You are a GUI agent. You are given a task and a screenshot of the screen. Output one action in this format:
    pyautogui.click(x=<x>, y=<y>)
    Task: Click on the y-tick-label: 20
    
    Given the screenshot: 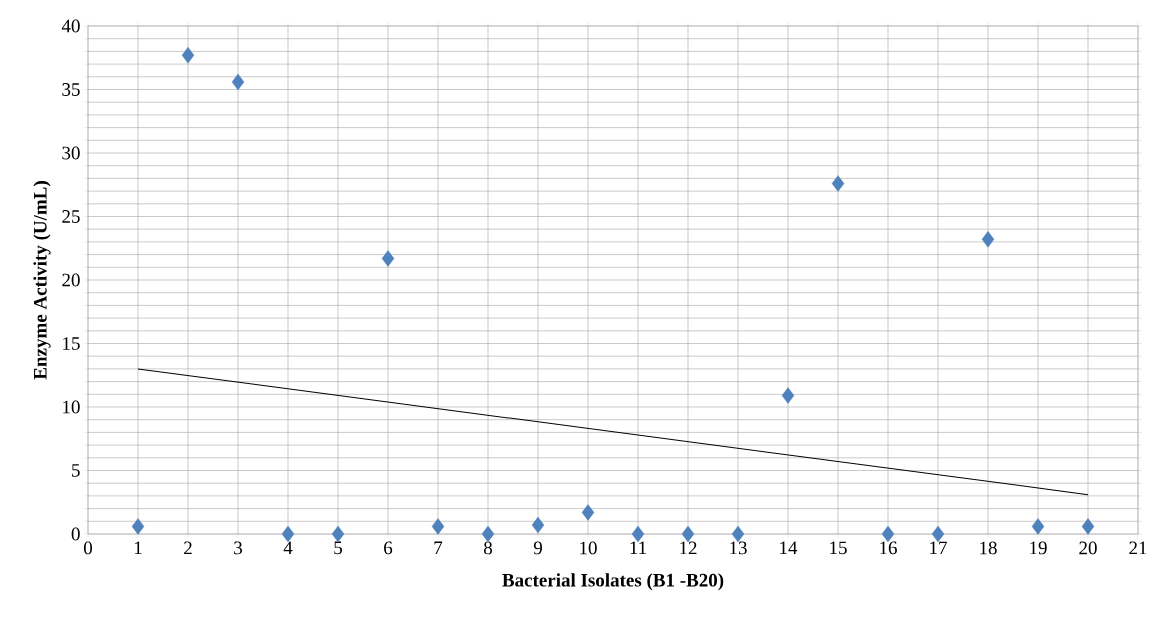 What is the action you would take?
    pyautogui.click(x=71, y=280)
    